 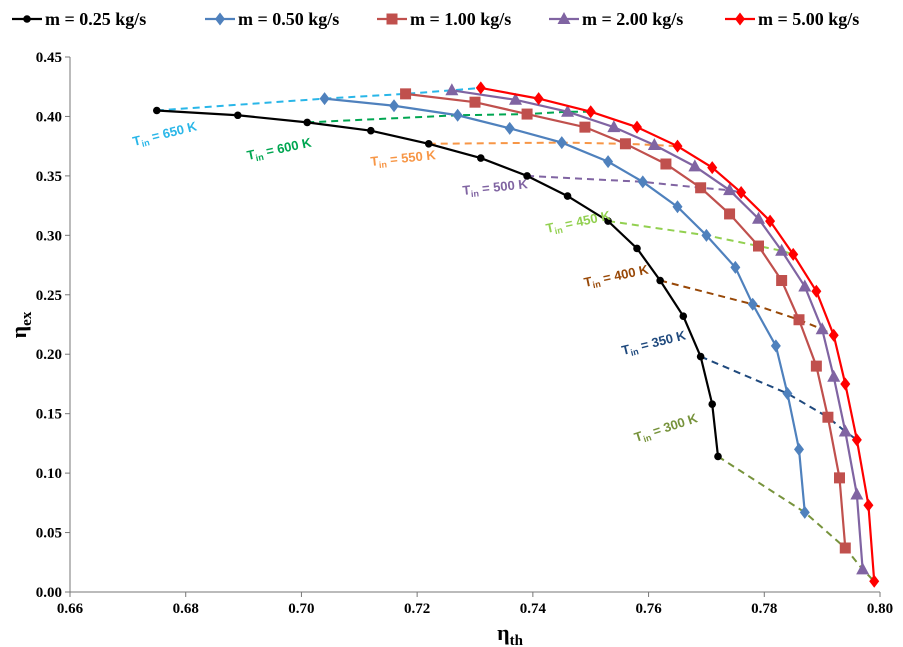 What do you see at coordinates (417, 609) in the screenshot?
I see `x-tick-label-3: 0.72` at bounding box center [417, 609].